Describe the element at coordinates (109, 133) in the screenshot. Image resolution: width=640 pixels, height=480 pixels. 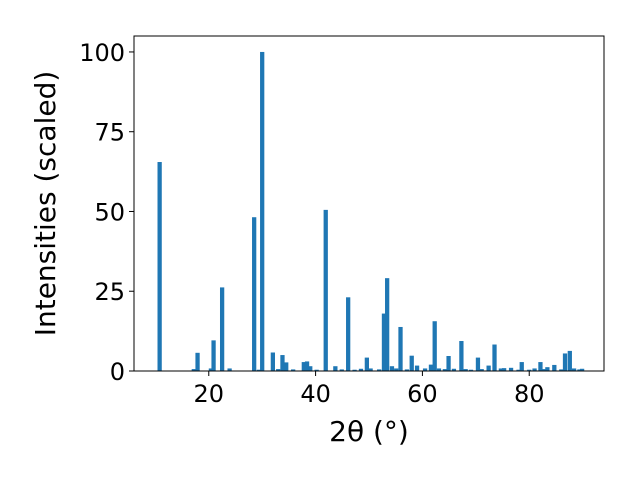
I see `y-tick-label: 75` at that location.